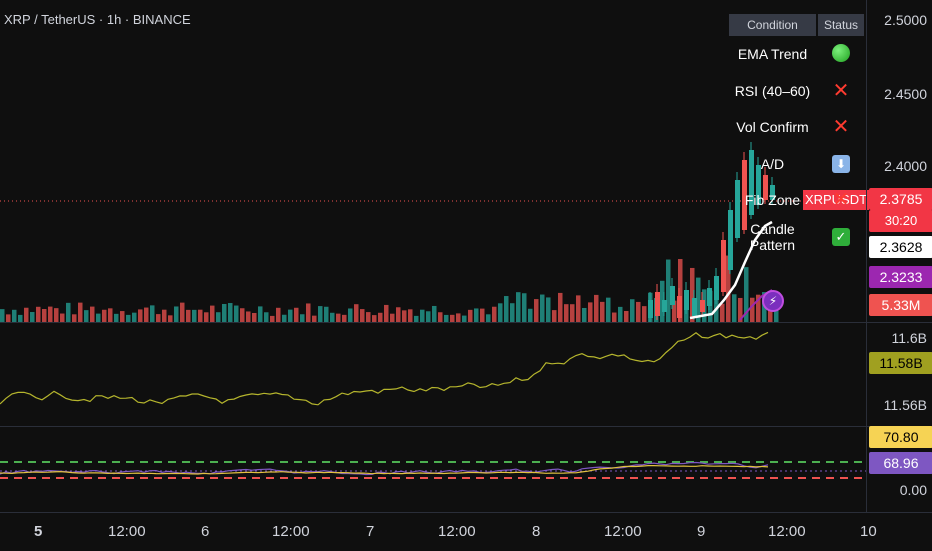 This screenshot has width=932, height=551. Describe the element at coordinates (796, 200) in the screenshot. I see `table-row: Fib Zone ✕` at that location.